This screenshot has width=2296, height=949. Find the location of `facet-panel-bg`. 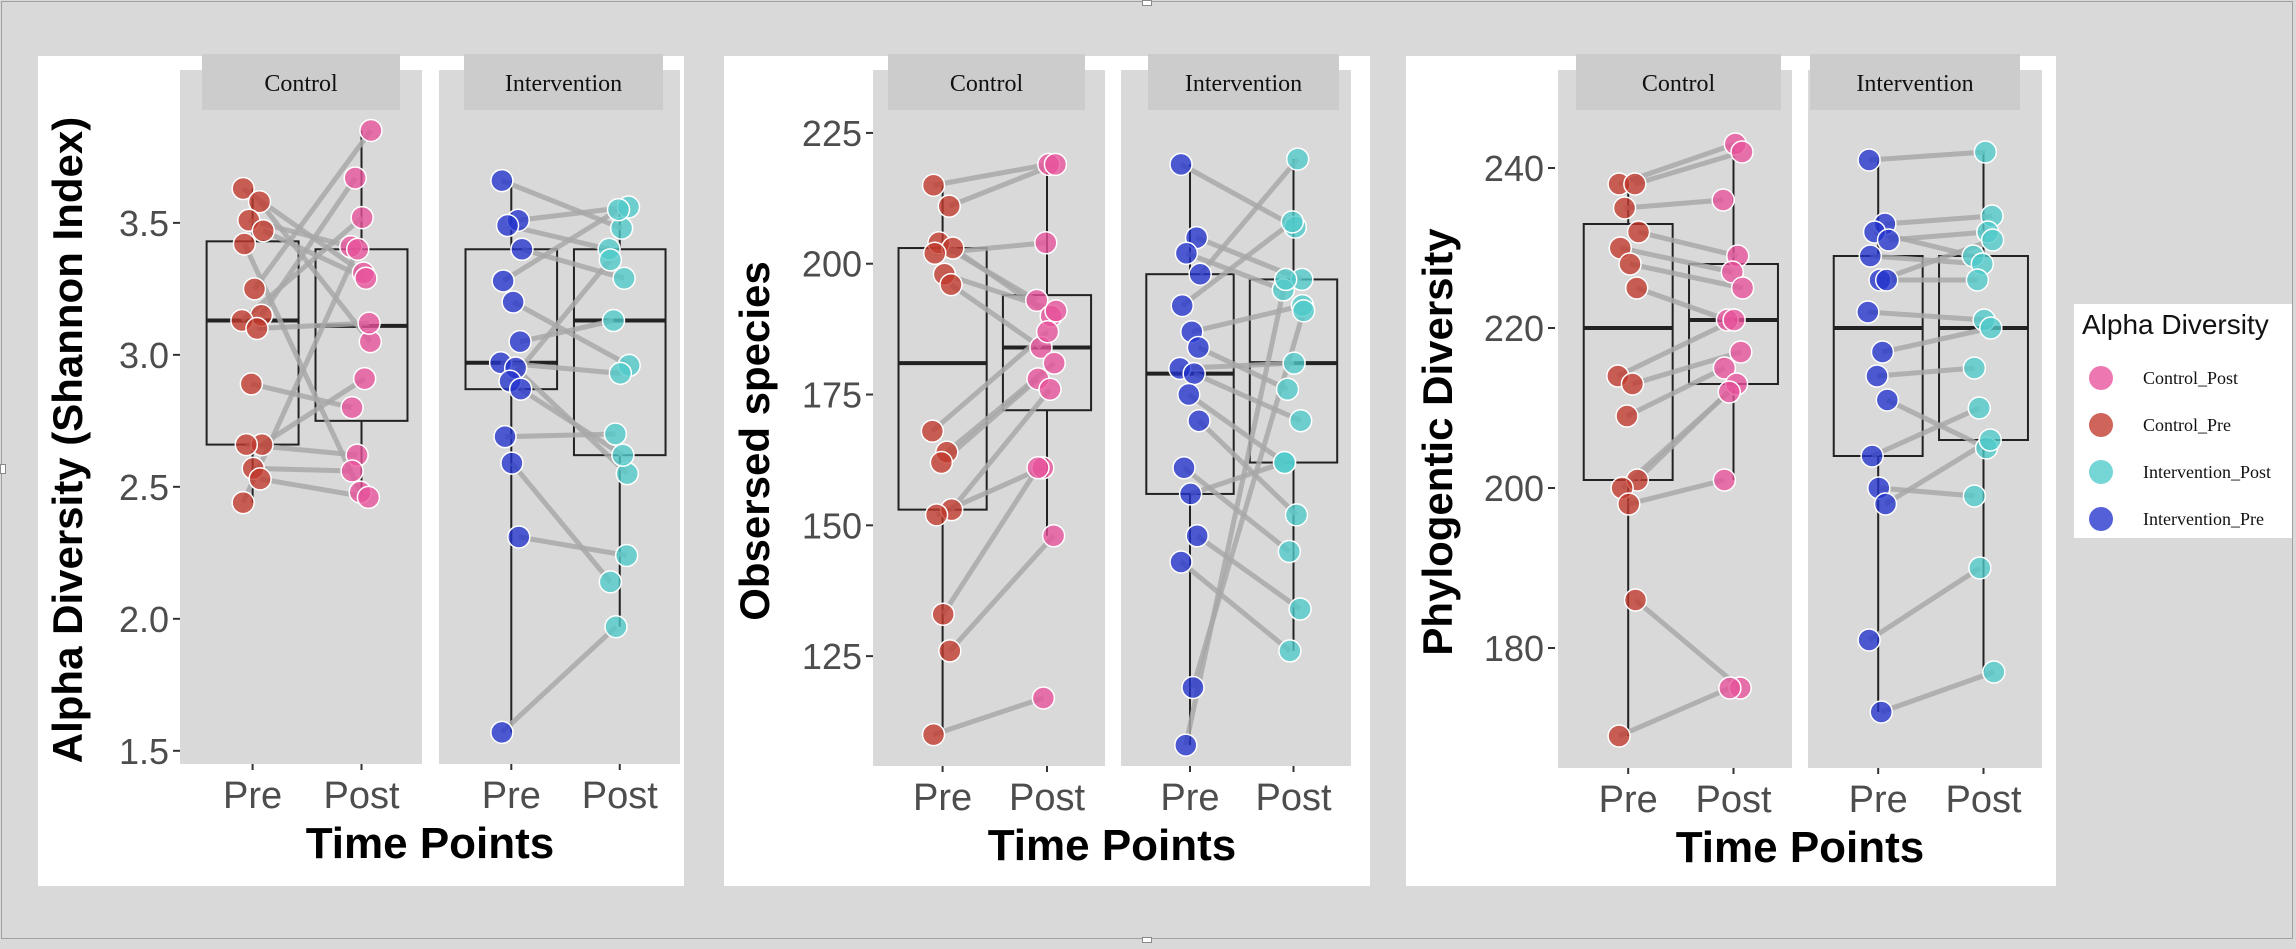

facet-panel-bg is located at coordinates (1236, 418).